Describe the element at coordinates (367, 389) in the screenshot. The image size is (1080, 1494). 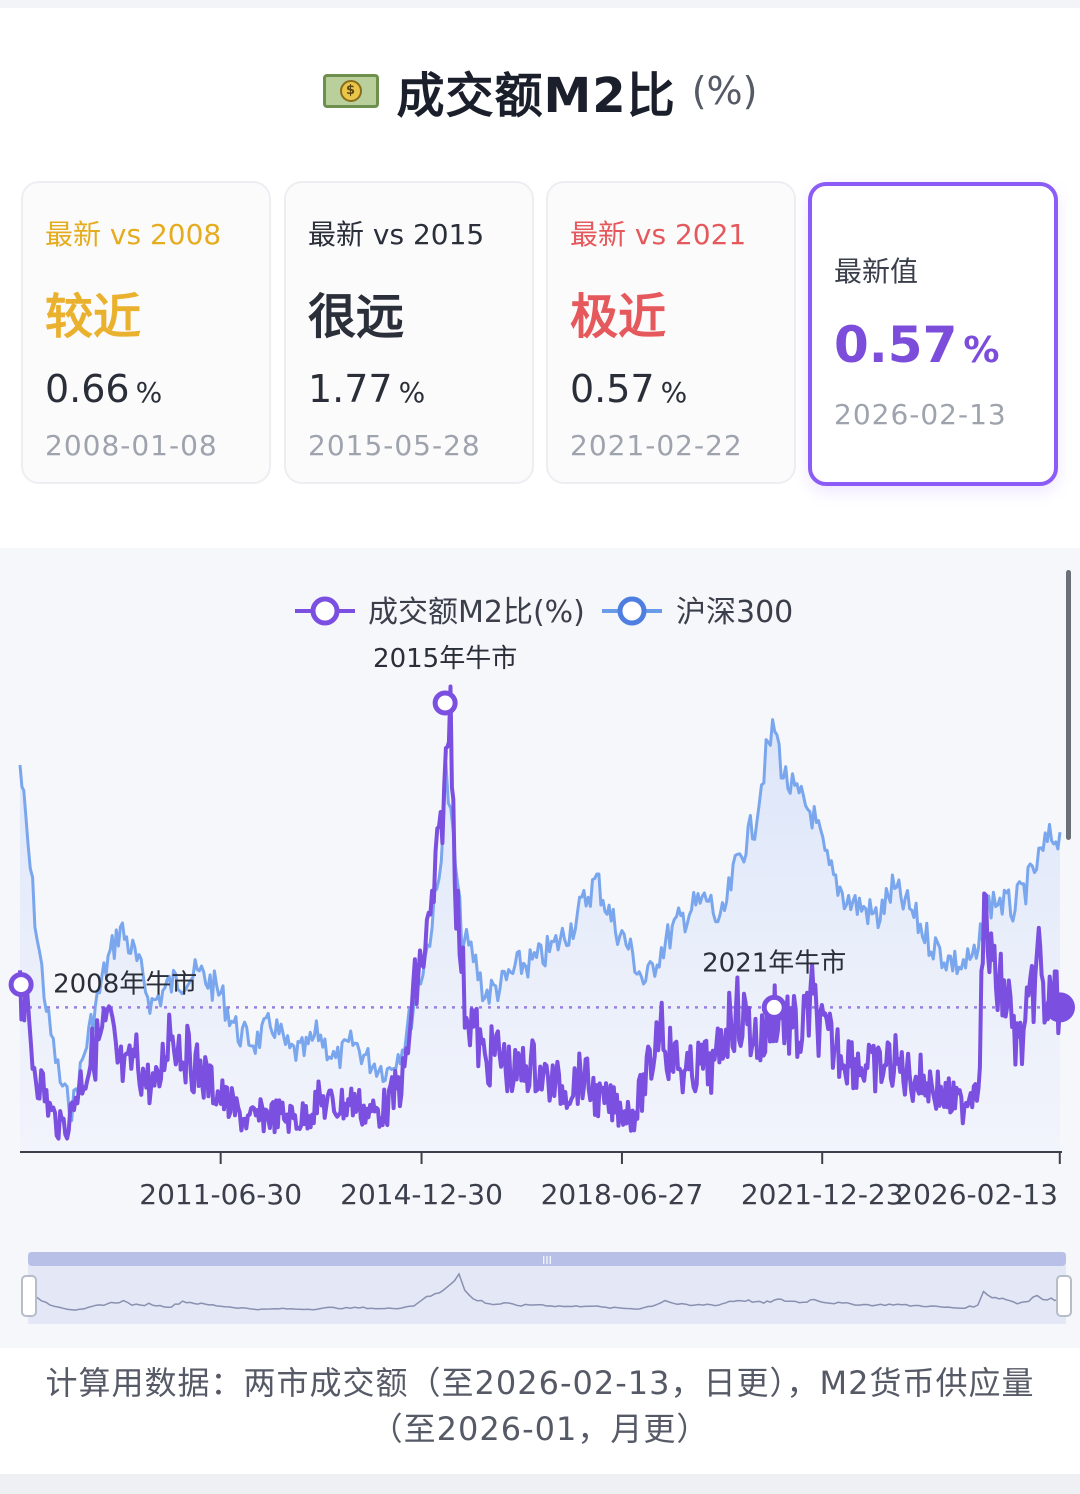
I see `card-value: 1.77%` at that location.